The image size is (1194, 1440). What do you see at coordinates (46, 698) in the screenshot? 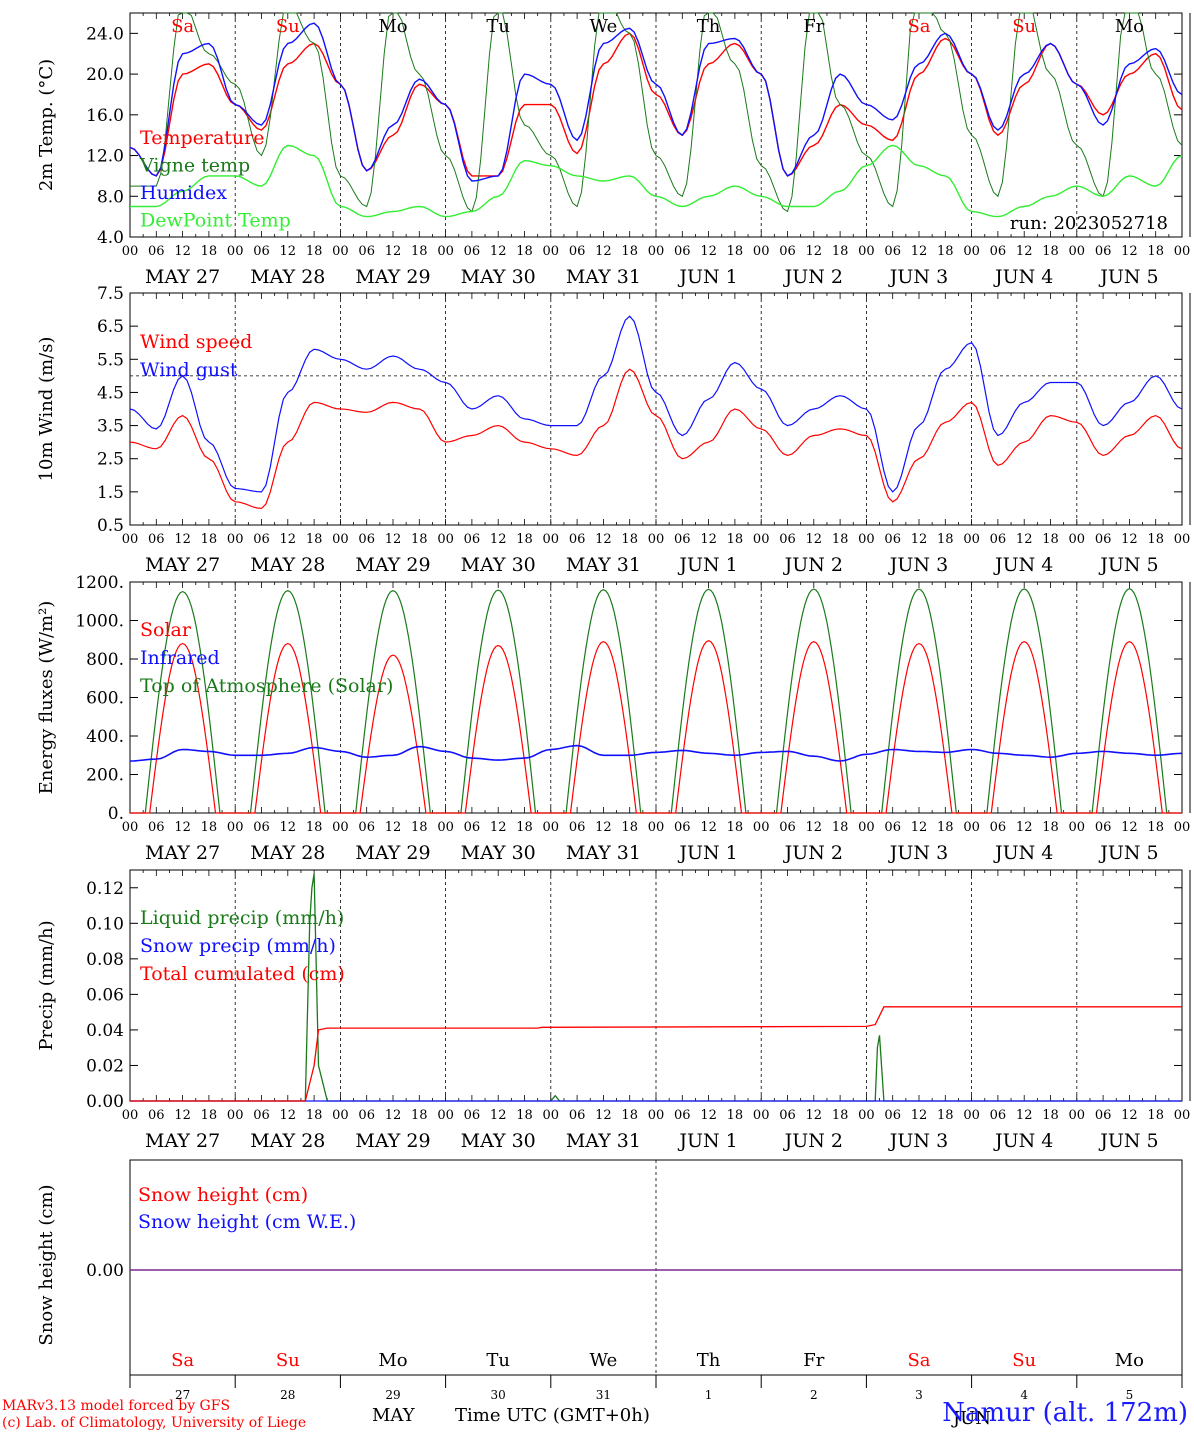
I see `y-axis-label: Energy fluxes (W/m²)` at bounding box center [46, 698].